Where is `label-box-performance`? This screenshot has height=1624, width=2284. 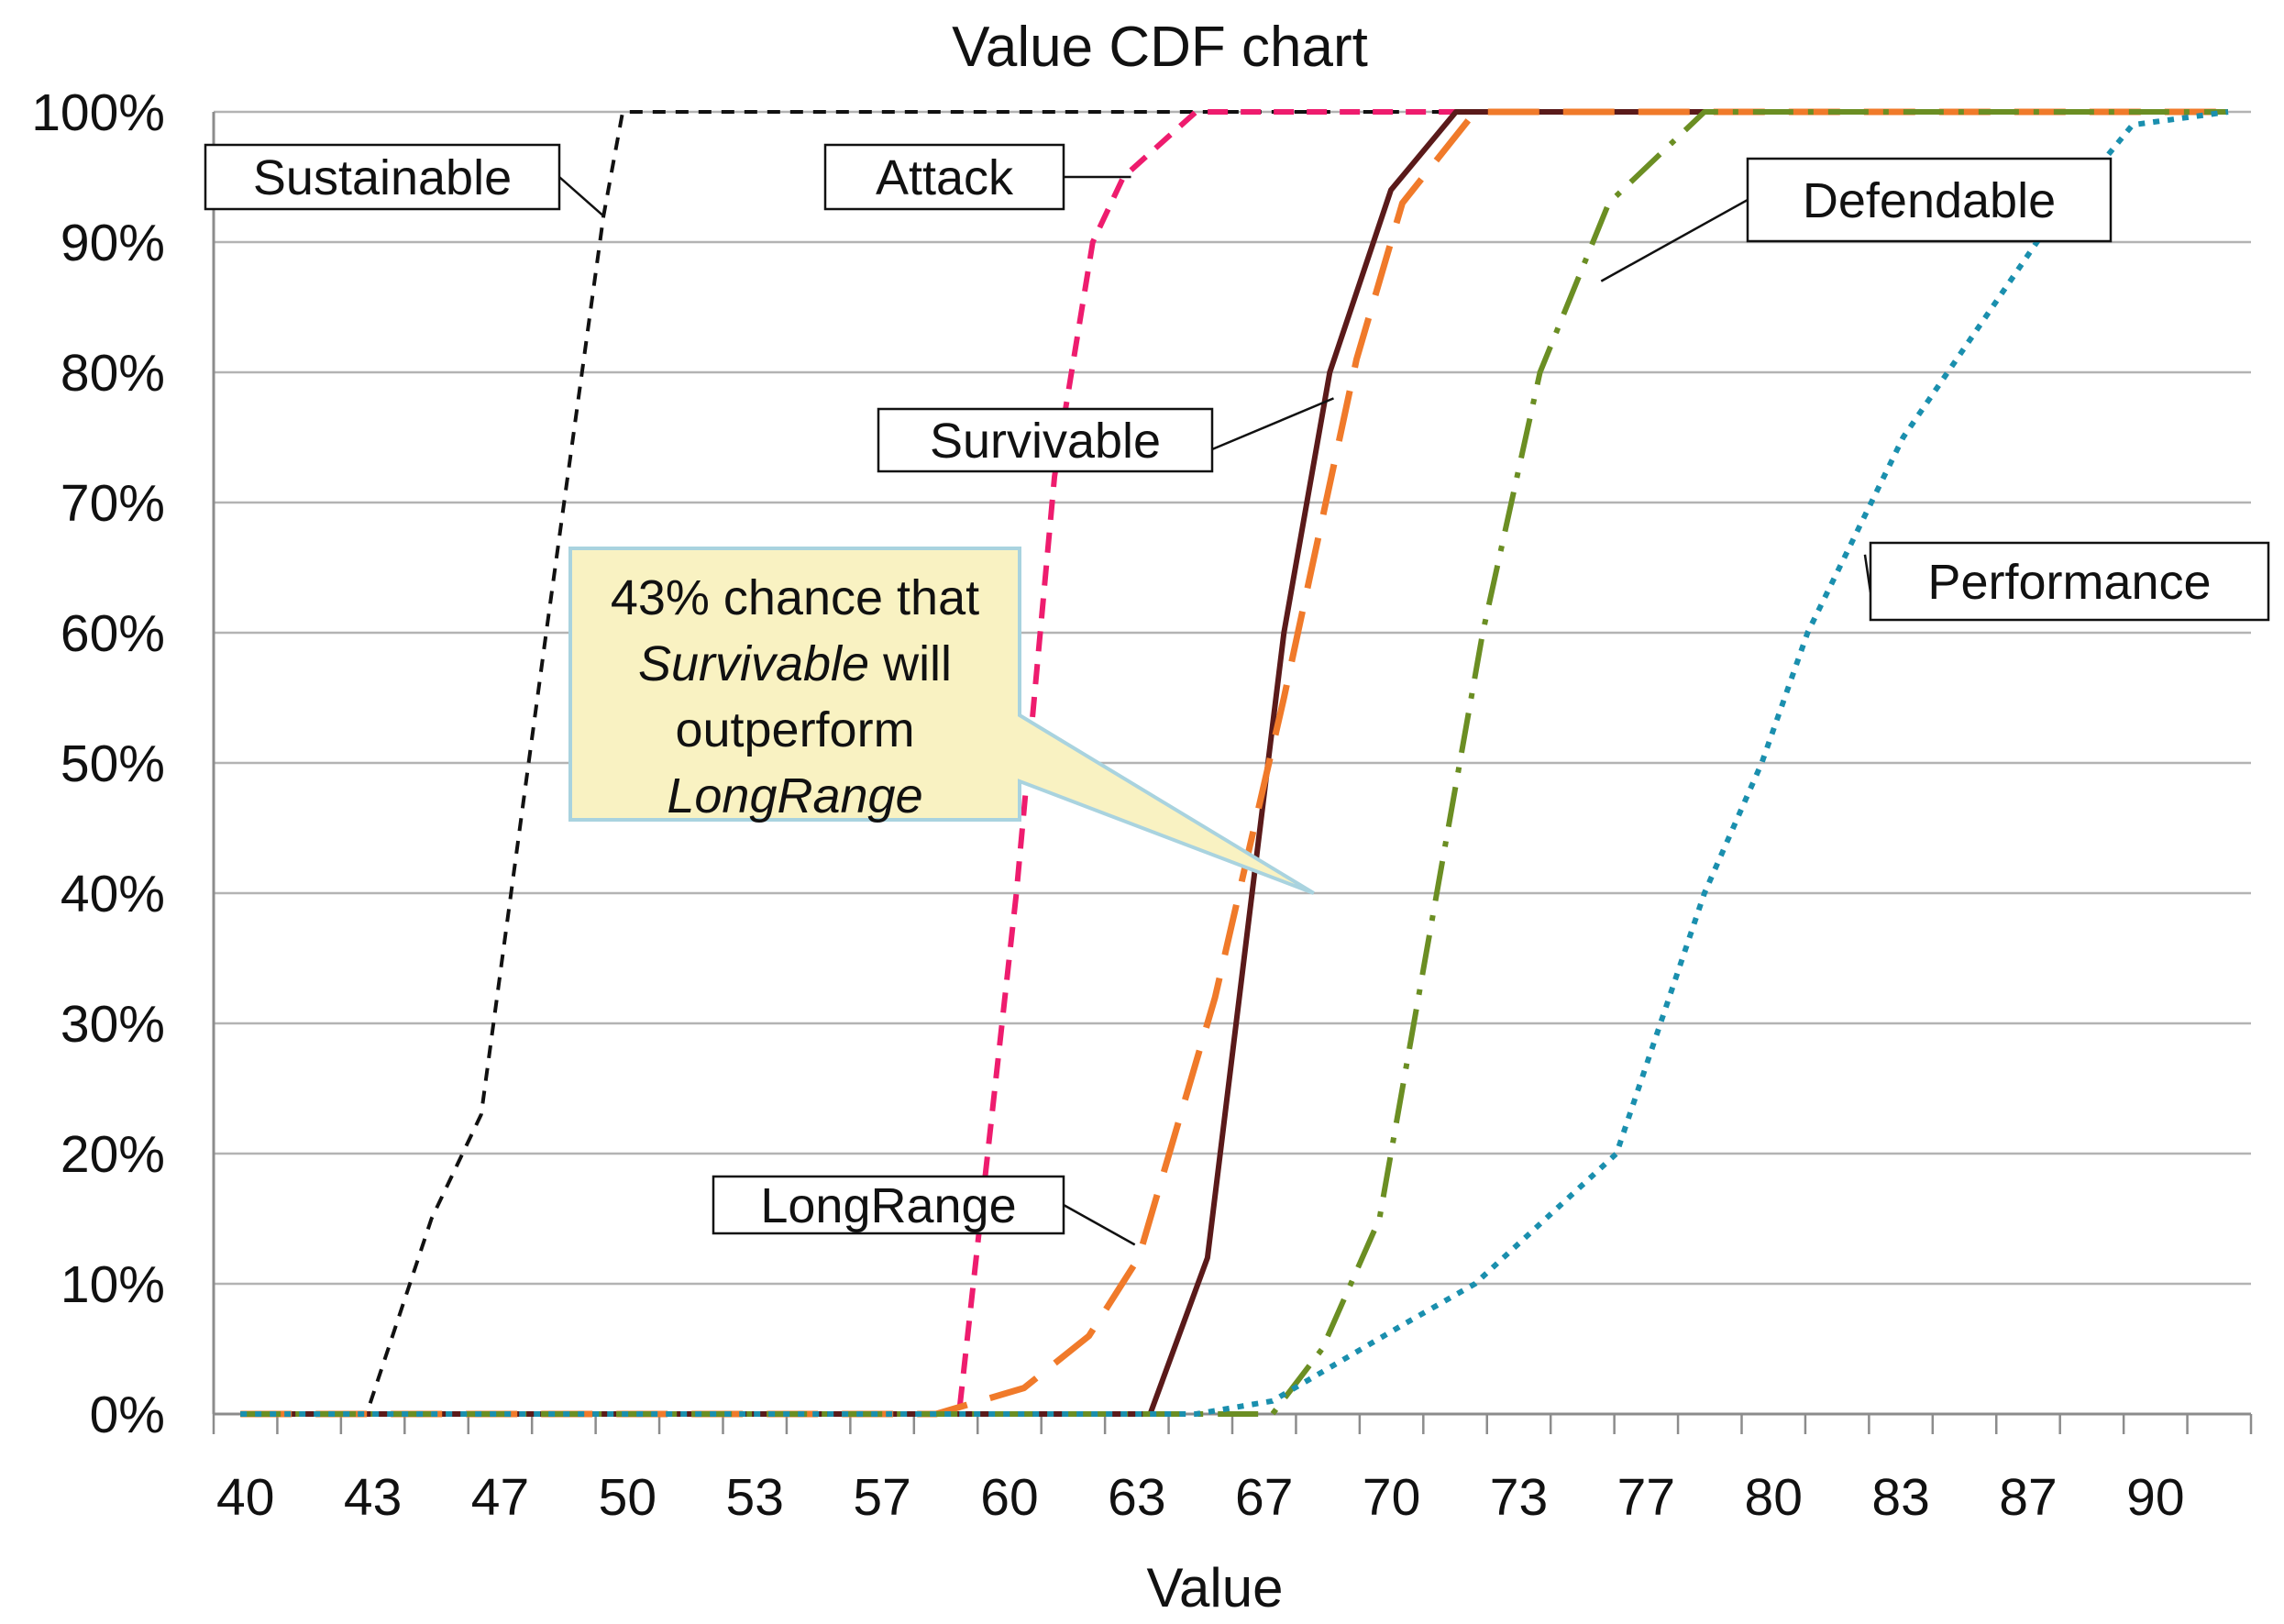 label-box-performance is located at coordinates (2069, 581).